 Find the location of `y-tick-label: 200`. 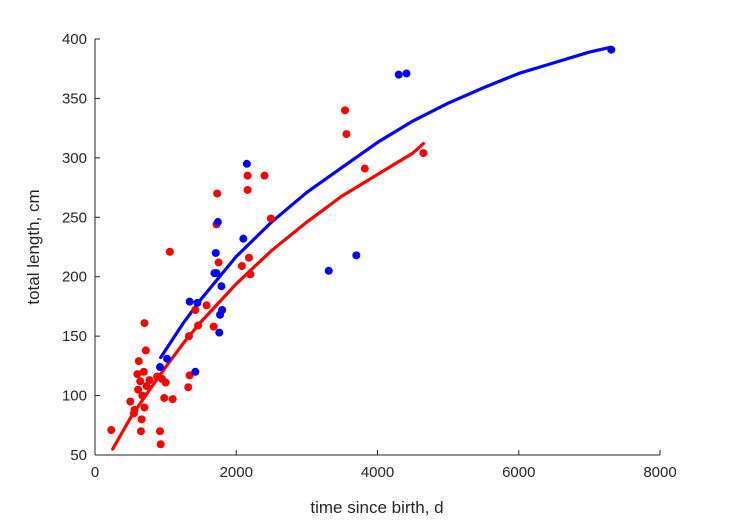

y-tick-label: 200 is located at coordinates (74, 277).